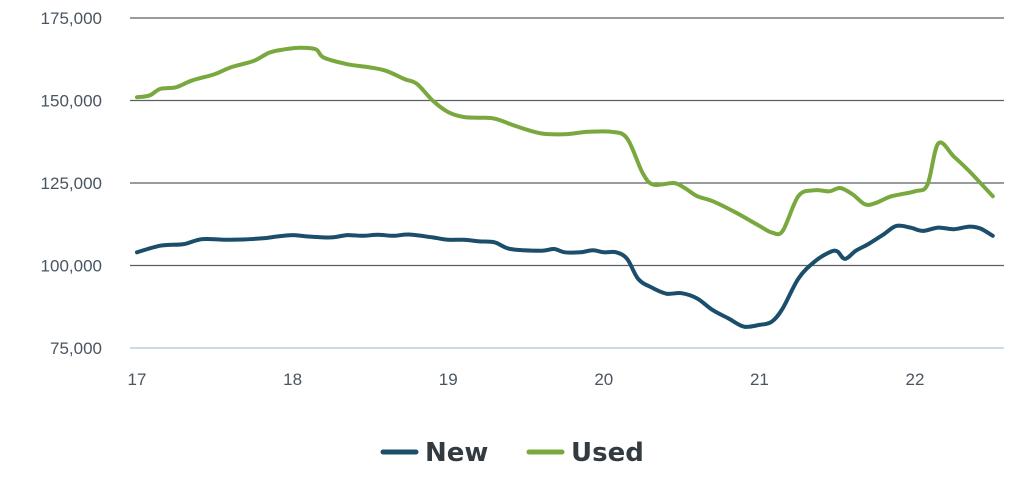 Image resolution: width=1024 pixels, height=501 pixels. I want to click on y-axis-tick-labels: 75,000 100,000 125,000 150,000 175,000, so click(71, 183).